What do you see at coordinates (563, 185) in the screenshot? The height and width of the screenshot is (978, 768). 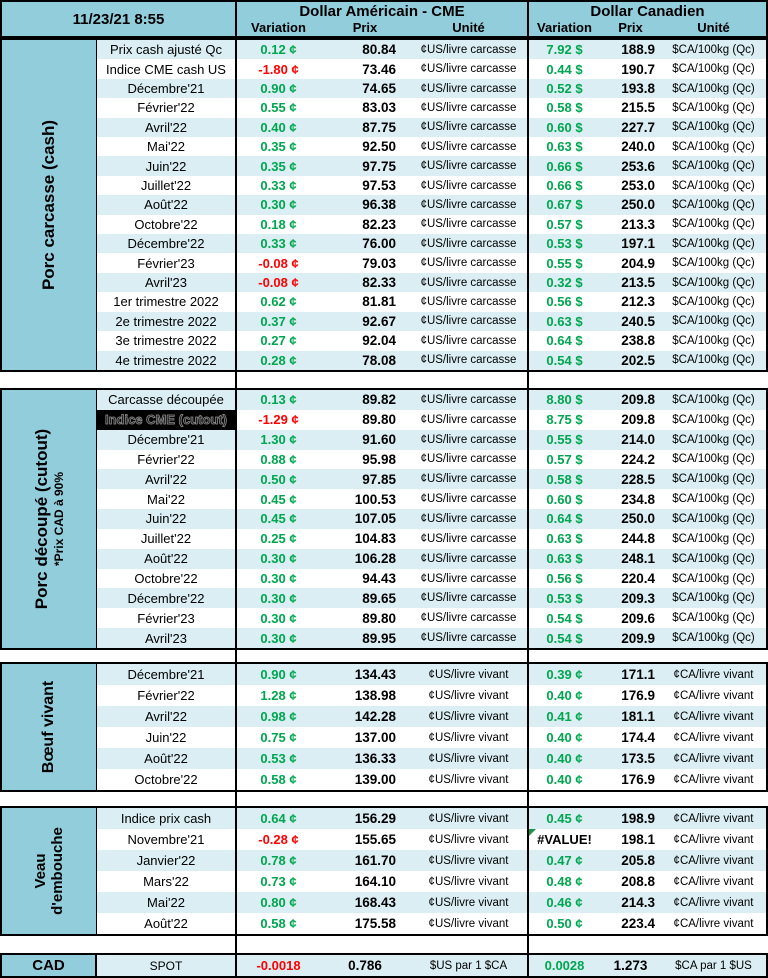 I see `cad-variation-cell: 0.66 $` at bounding box center [563, 185].